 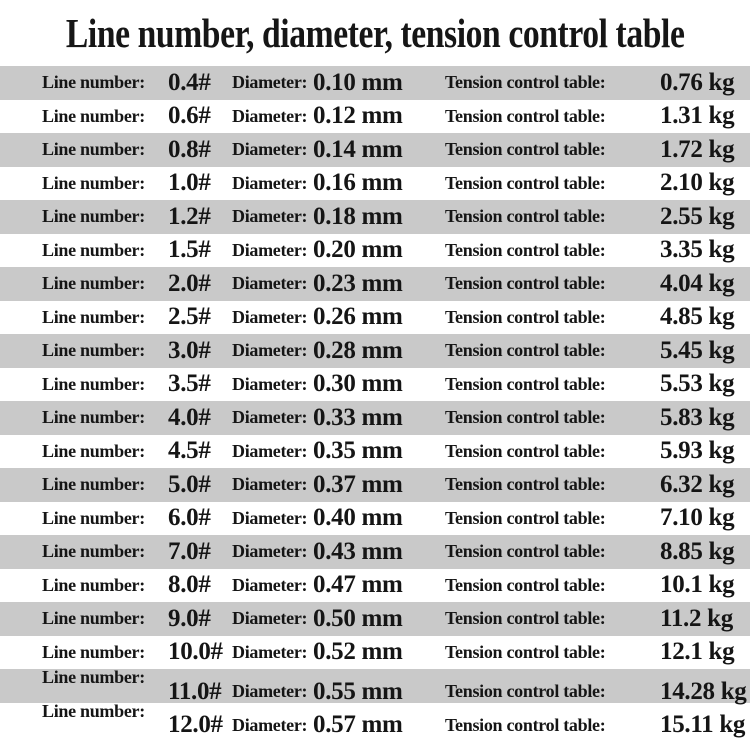 What do you see at coordinates (189, 518) in the screenshot?
I see `line-number-value: 6.0#` at bounding box center [189, 518].